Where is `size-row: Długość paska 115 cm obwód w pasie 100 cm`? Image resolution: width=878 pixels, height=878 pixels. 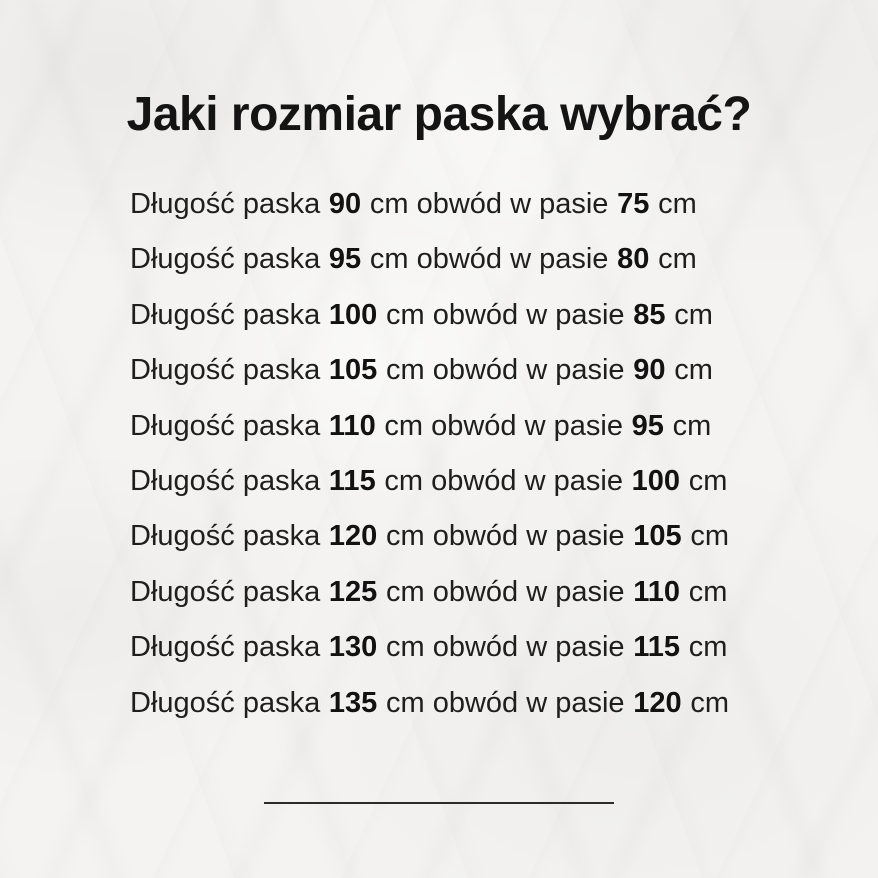
size-row: Długość paska 115 cm obwód w pasie 100 cm is located at coordinates (474, 481).